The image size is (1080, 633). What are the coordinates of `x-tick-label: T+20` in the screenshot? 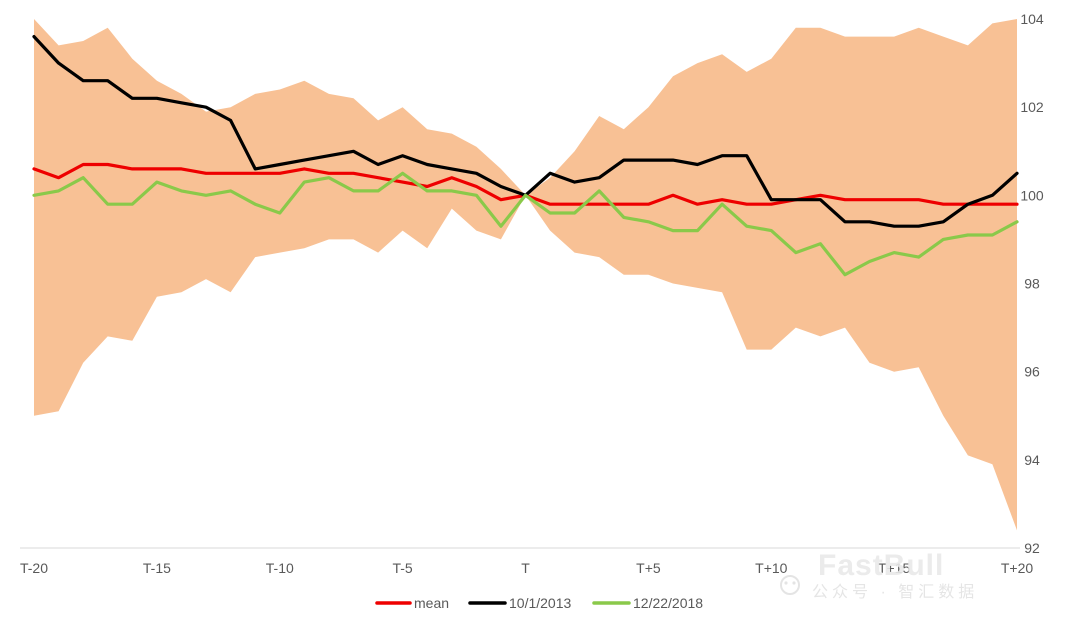 It's located at (1017, 568).